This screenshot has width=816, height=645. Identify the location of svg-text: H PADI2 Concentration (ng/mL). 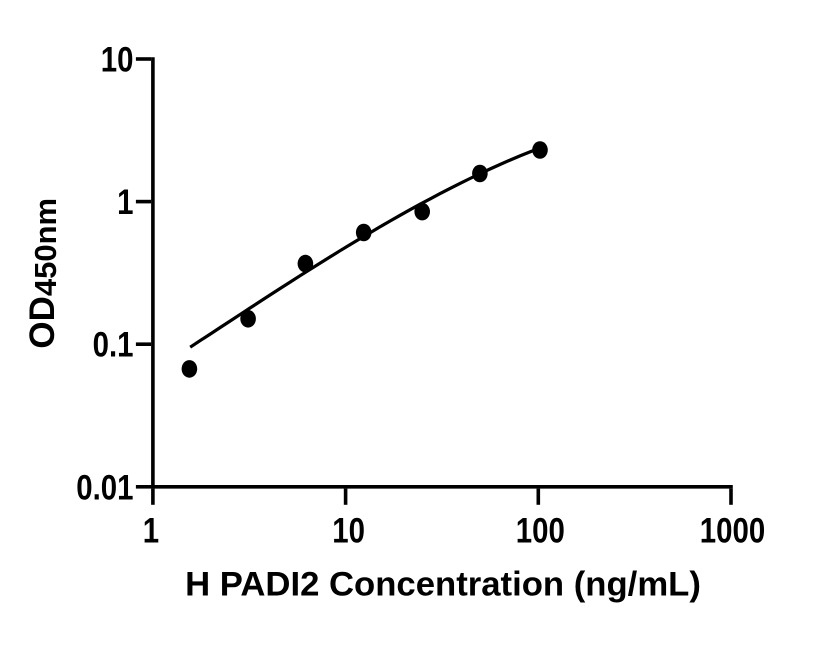
(443, 584).